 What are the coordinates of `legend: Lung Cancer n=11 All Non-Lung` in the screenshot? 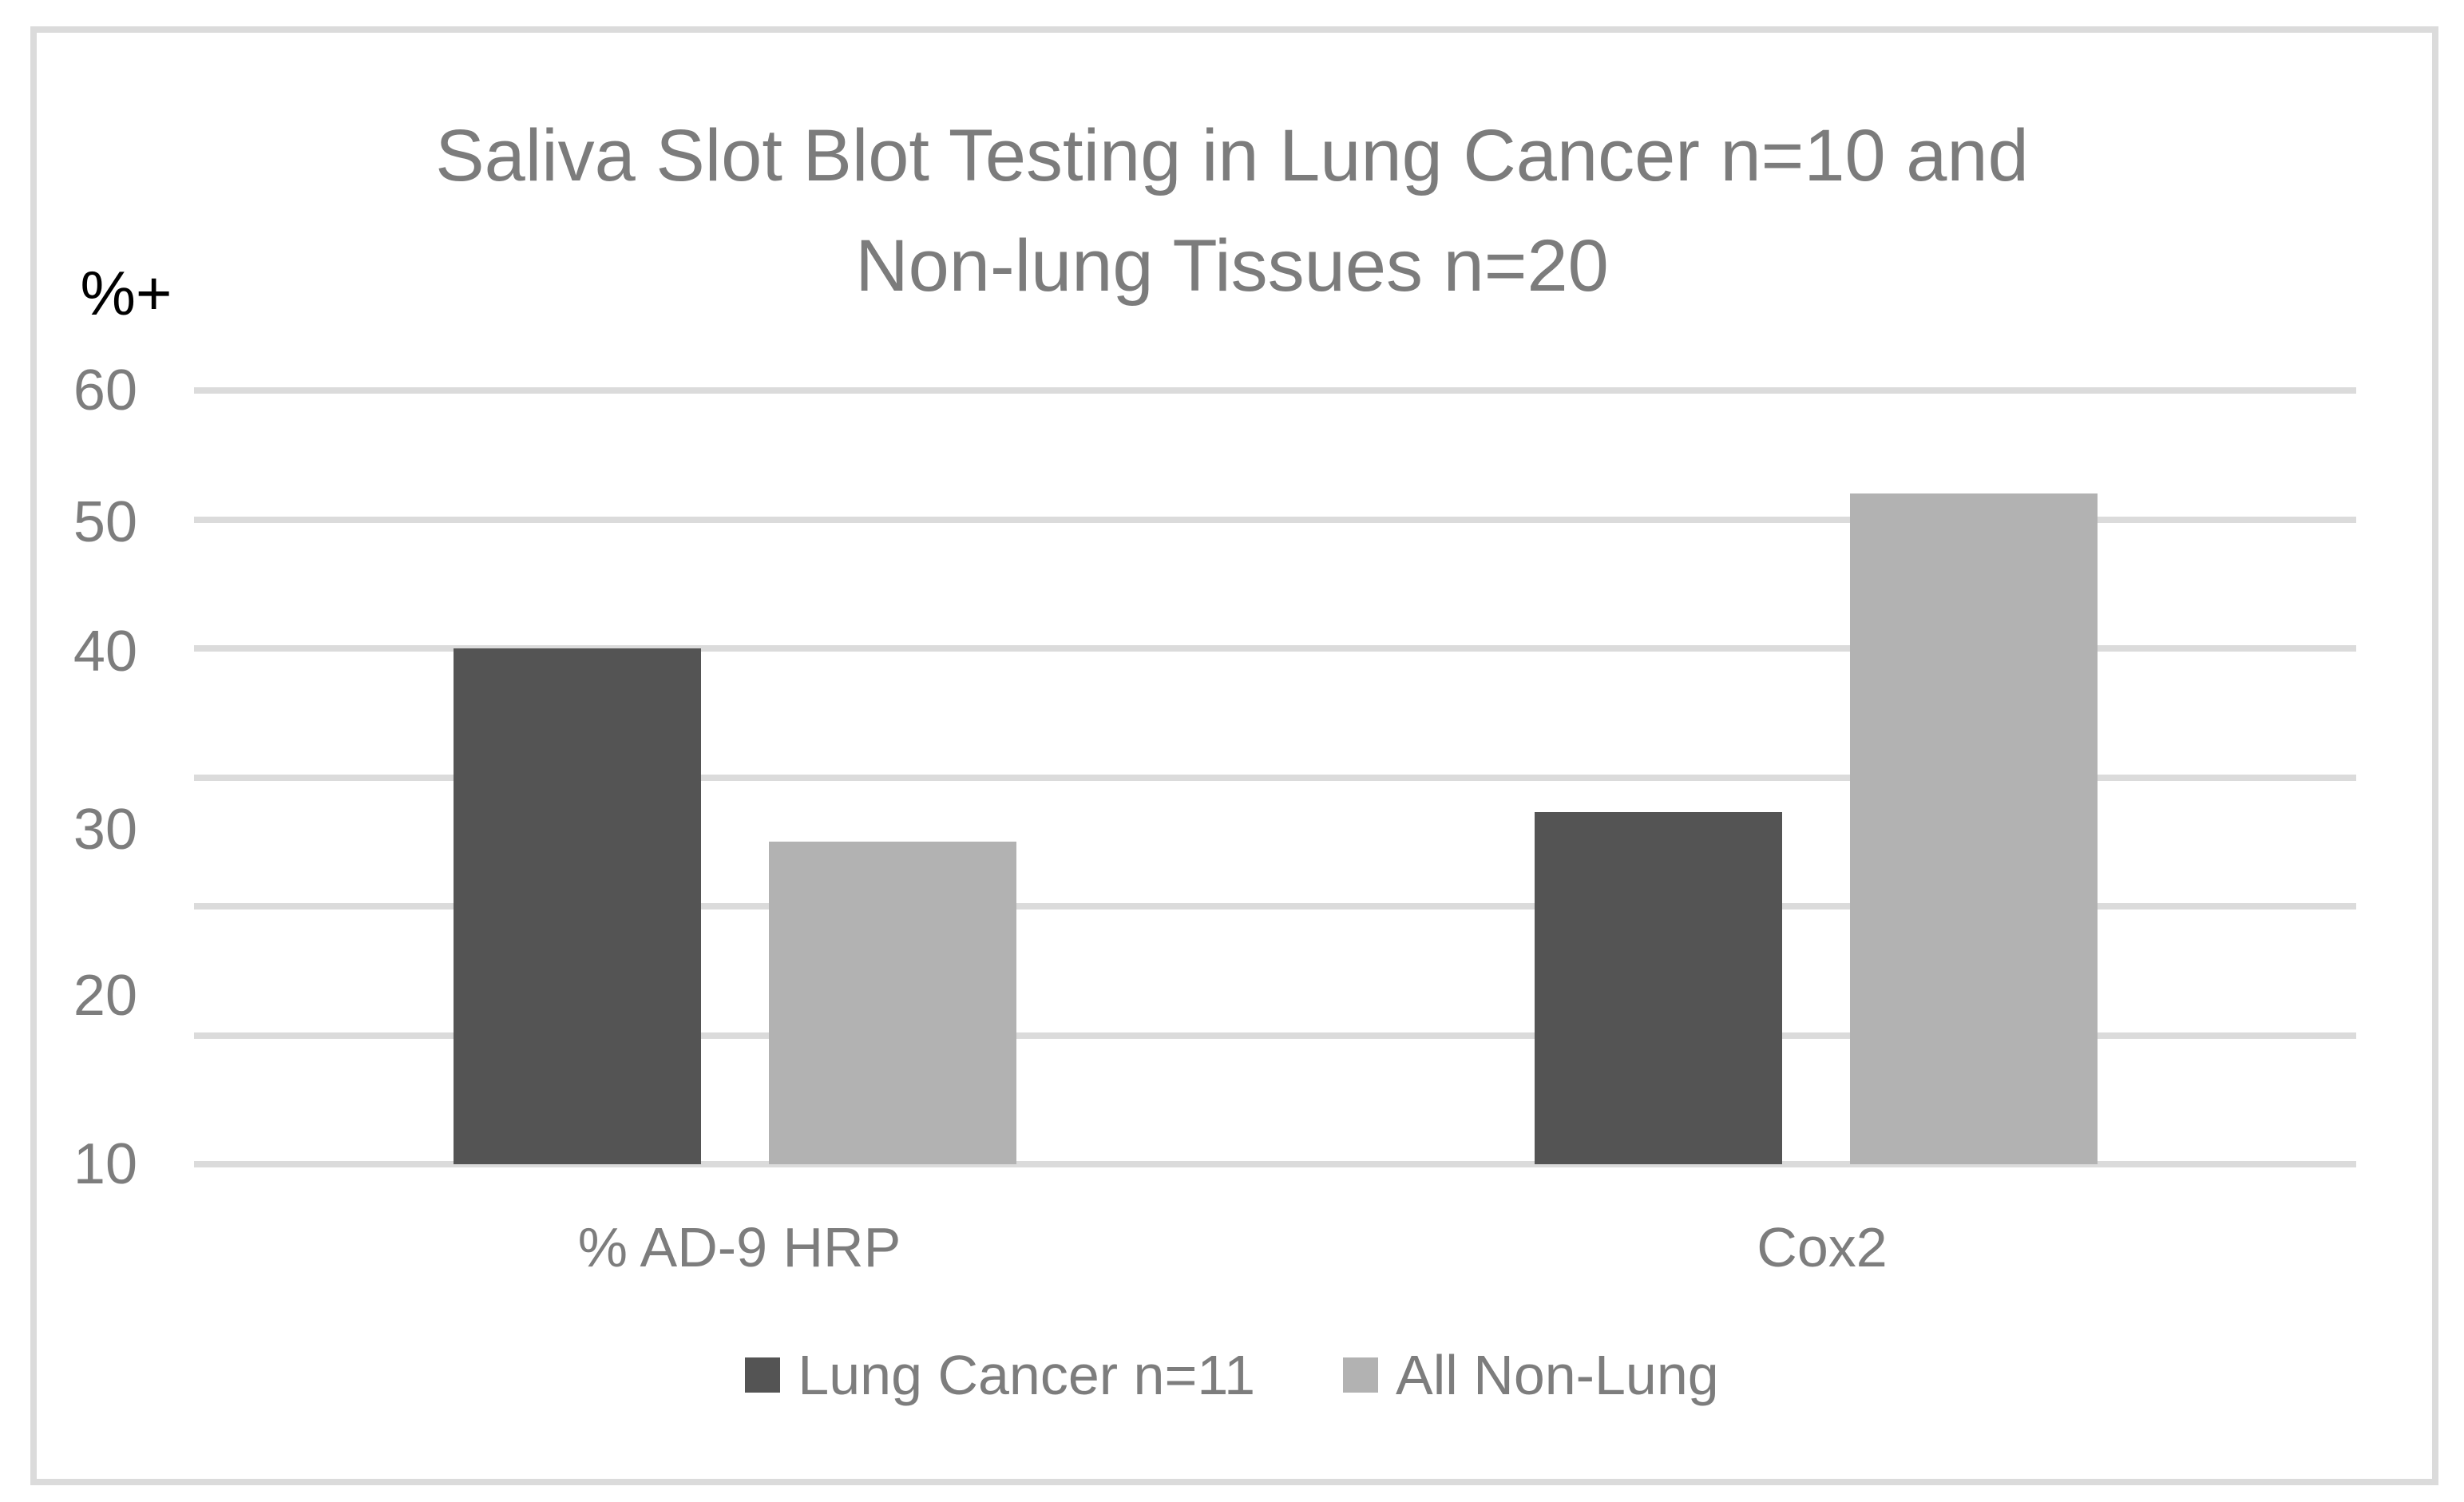 It's located at (1232, 1375).